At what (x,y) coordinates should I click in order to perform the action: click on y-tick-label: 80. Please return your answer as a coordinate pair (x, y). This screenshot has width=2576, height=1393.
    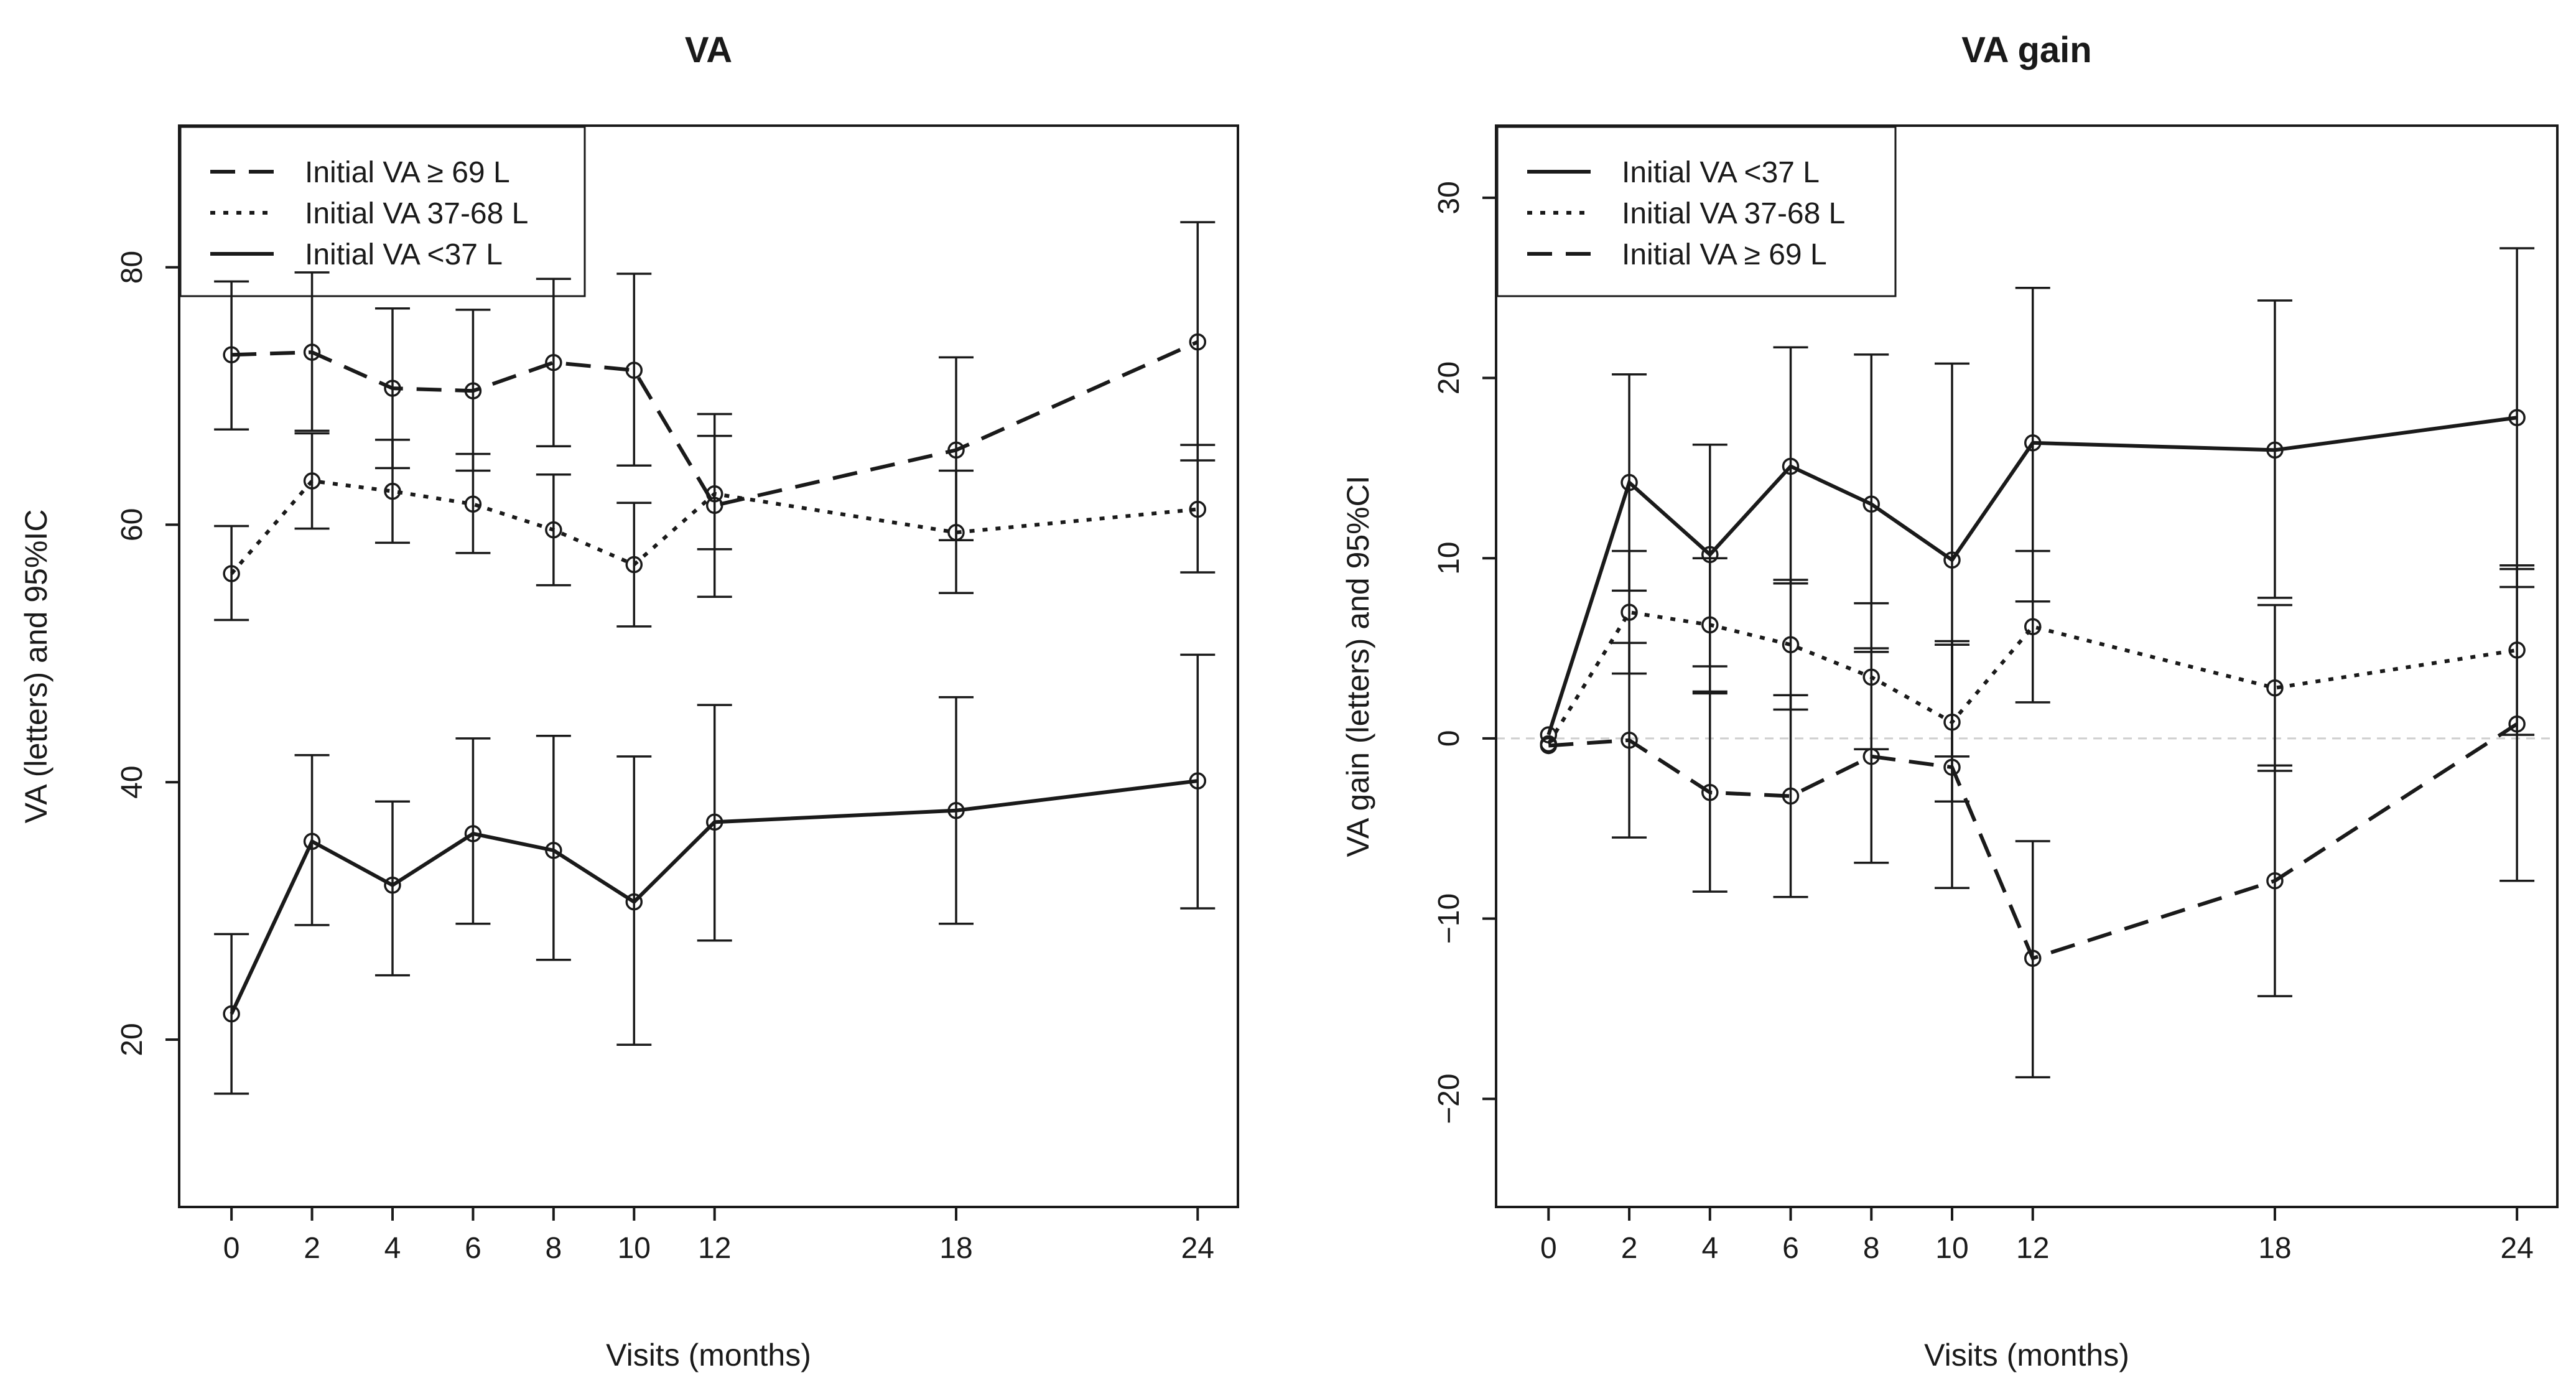
    Looking at the image, I should click on (132, 267).